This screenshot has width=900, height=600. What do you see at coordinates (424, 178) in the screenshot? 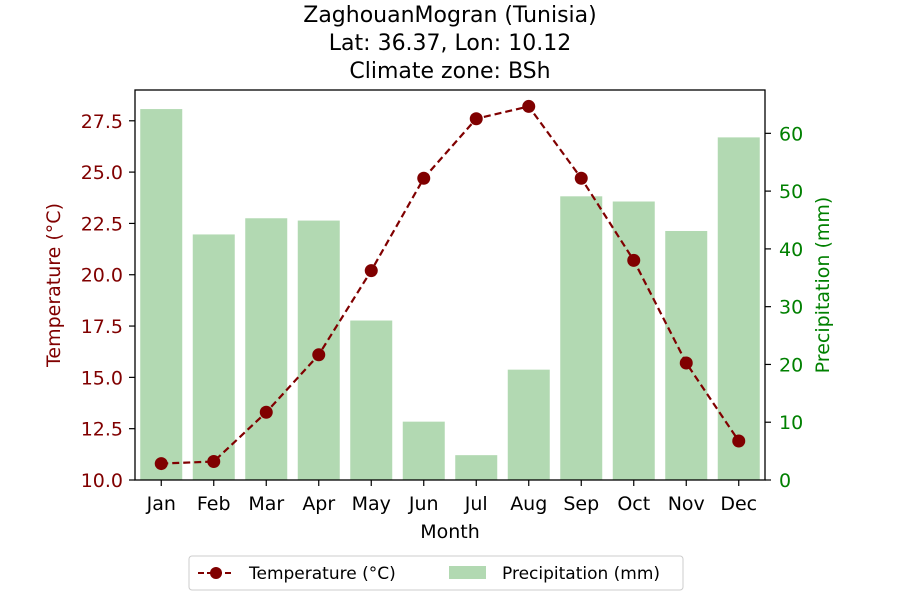
I see `temperature-point-jun` at bounding box center [424, 178].